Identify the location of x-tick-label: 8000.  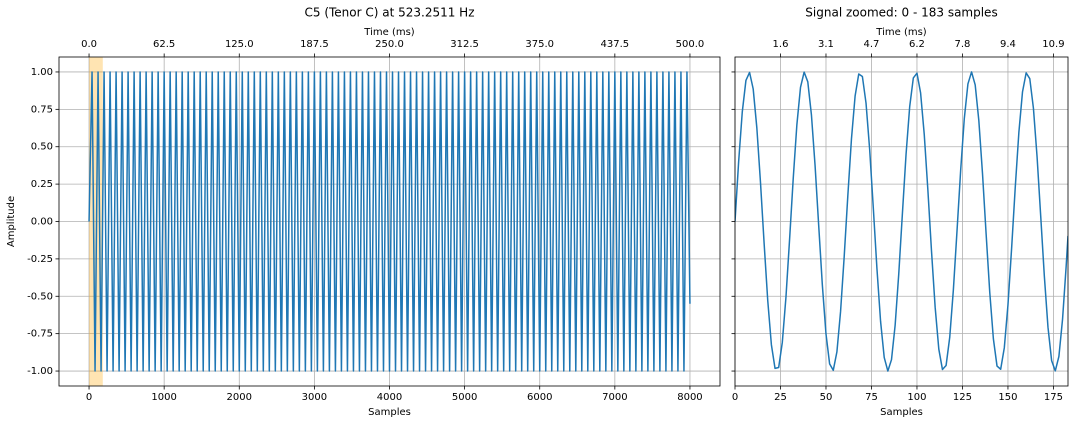
(689, 397).